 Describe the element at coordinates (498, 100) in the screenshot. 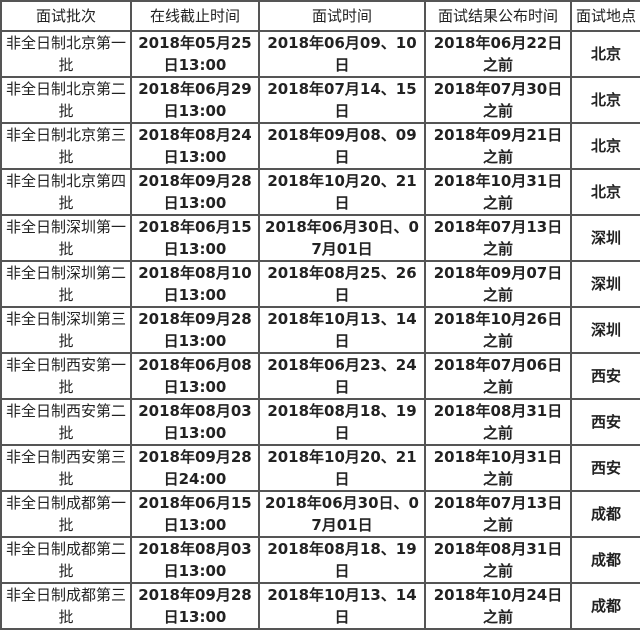

I see `cell-result-date: 2018年07月30日之前` at that location.